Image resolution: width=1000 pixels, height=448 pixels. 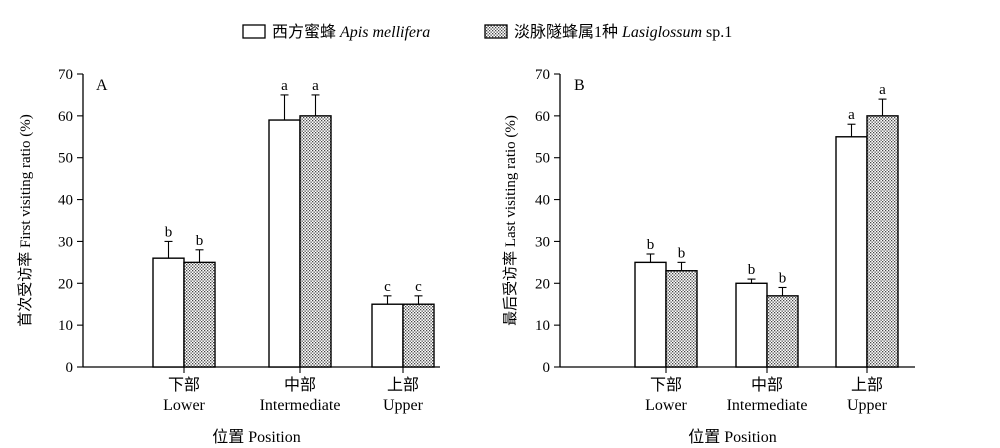 I want to click on panel-label: B, so click(x=579, y=85).